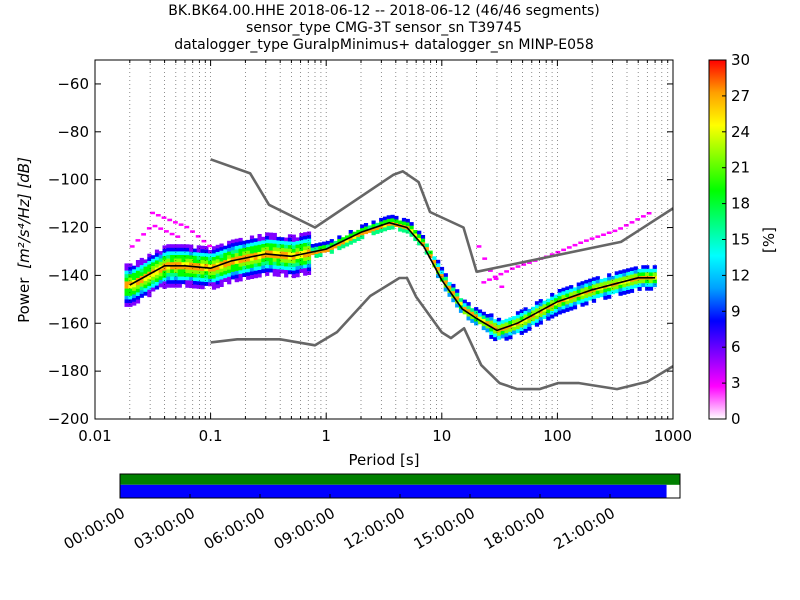 This screenshot has width=800, height=600. What do you see at coordinates (736, 383) in the screenshot?
I see `colorbar-tick-label: 3` at bounding box center [736, 383].